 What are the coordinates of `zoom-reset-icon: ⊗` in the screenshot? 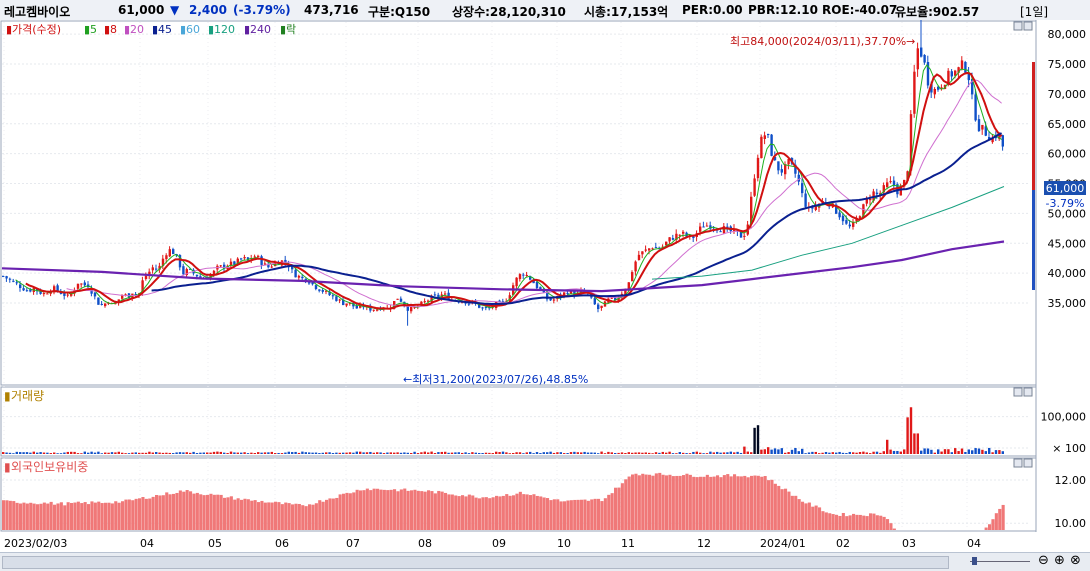 It's located at (1075, 560).